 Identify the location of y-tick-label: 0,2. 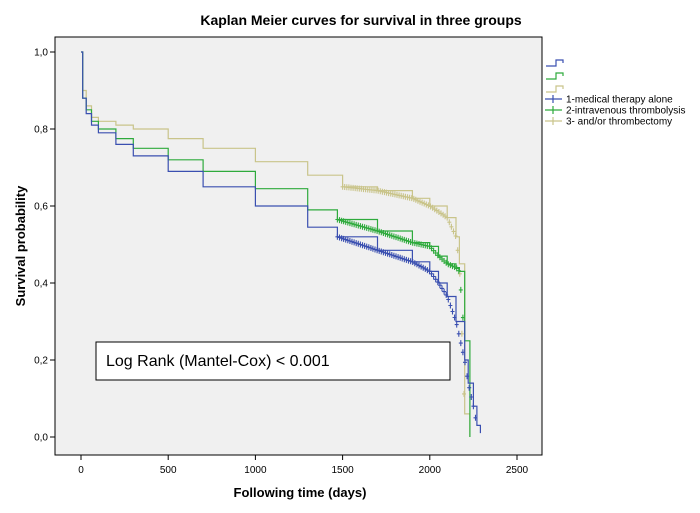
(41, 361).